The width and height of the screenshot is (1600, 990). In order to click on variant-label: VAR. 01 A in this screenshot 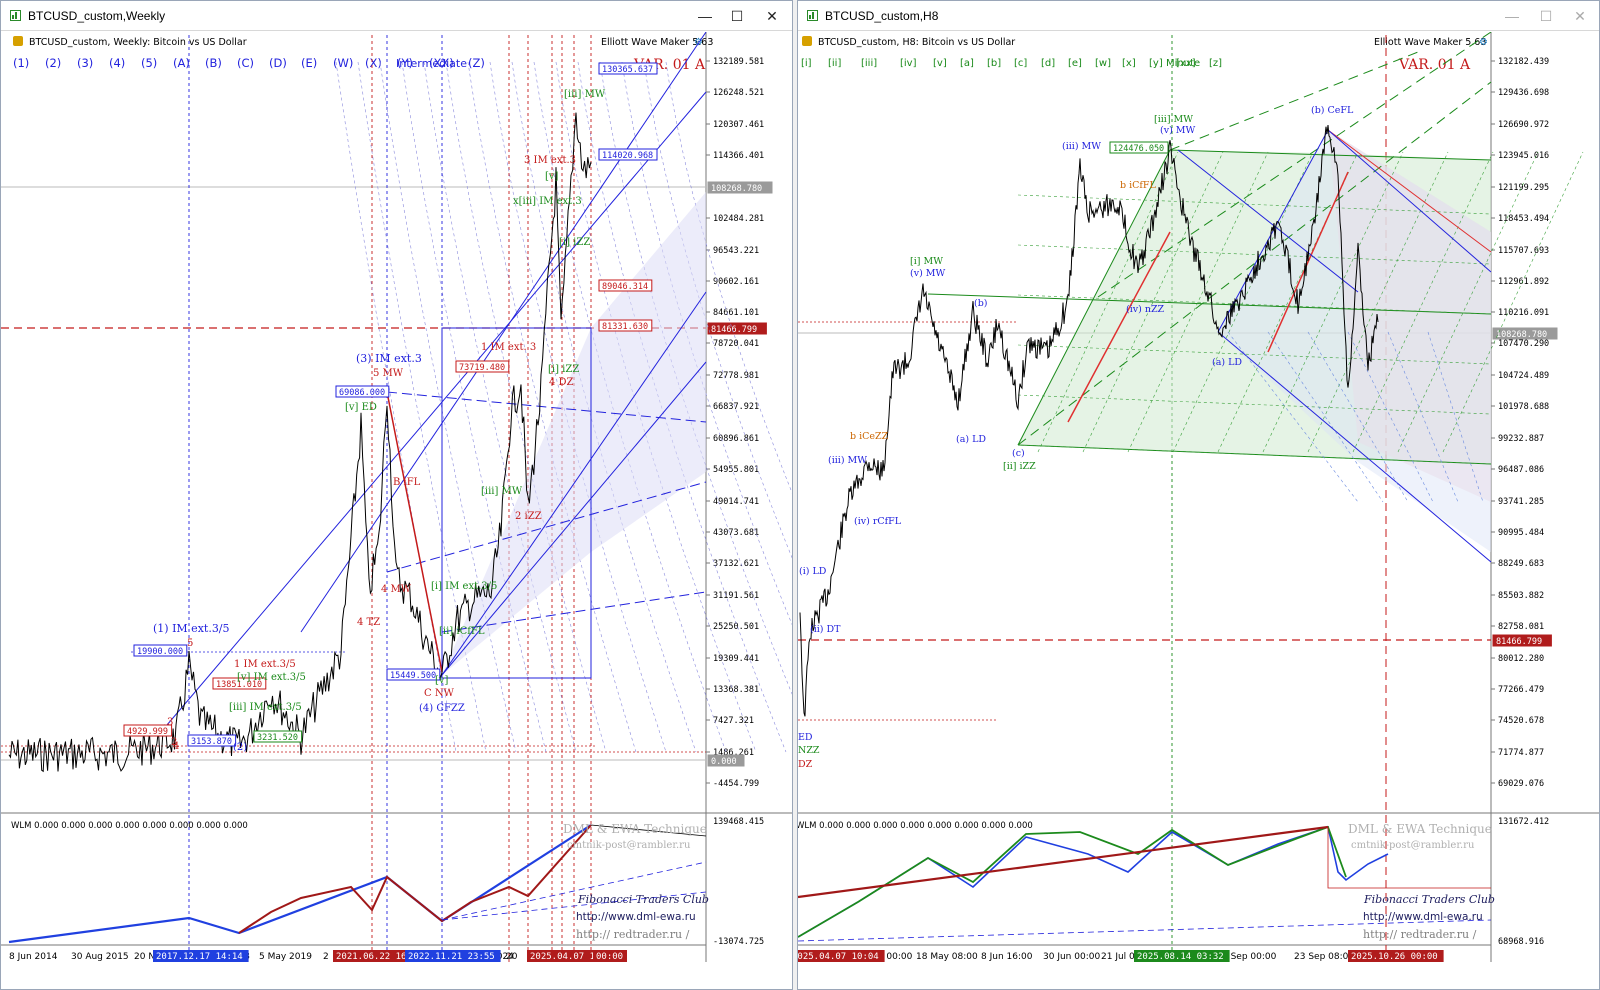, I will do `click(1434, 65)`.